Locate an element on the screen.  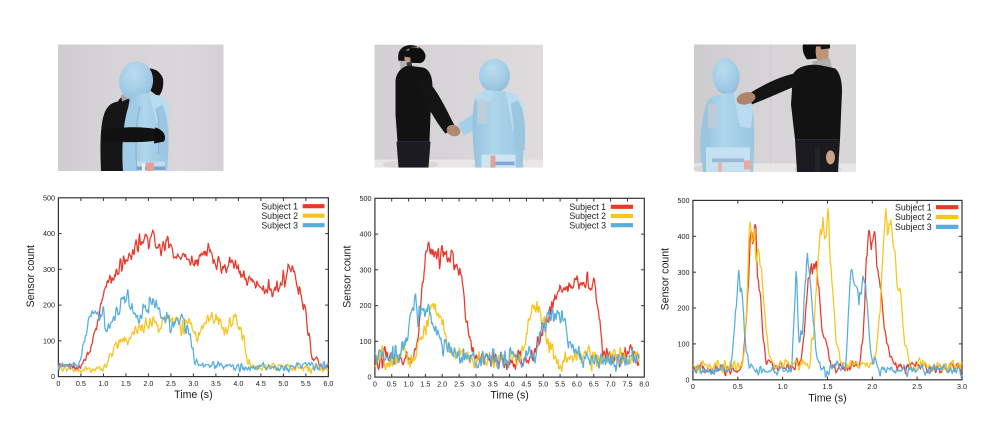
svg-text: 7.0 is located at coordinates (611, 383).